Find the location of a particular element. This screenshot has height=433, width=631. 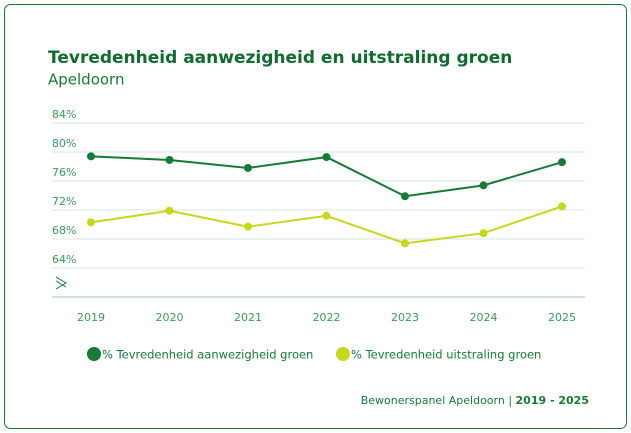

y-tick-label: 76% is located at coordinates (64, 172).